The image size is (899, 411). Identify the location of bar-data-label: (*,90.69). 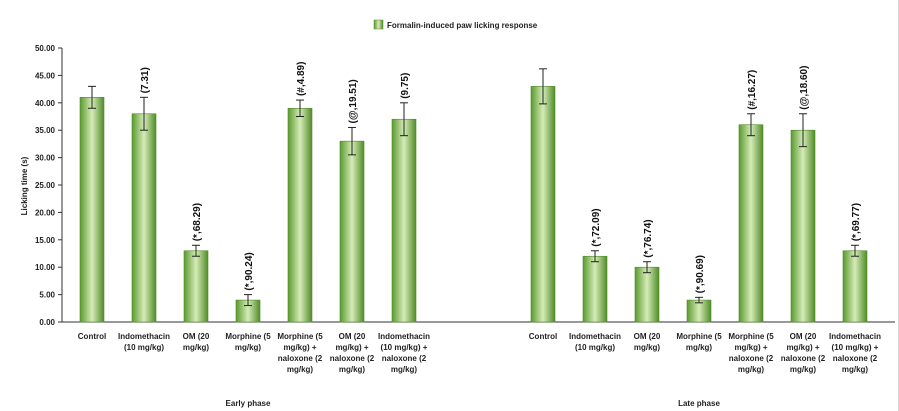
(700, 274).